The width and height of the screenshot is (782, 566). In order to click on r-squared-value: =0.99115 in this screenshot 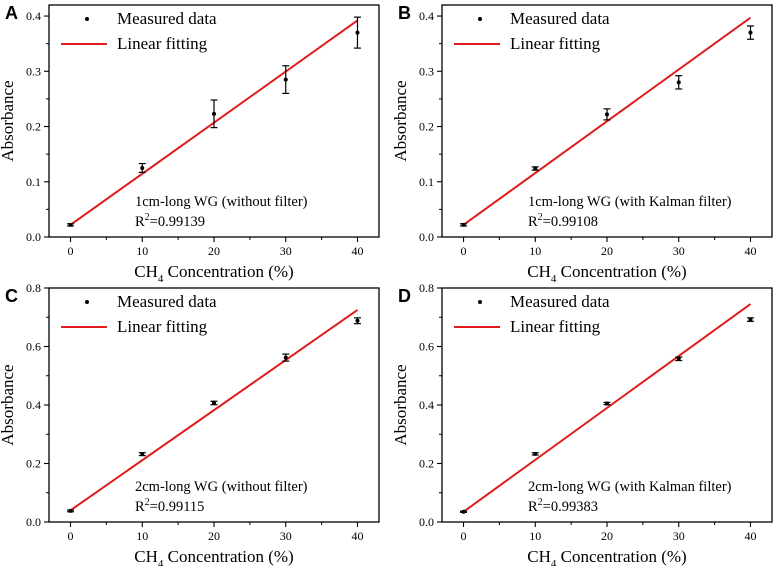, I will do `click(177, 507)`.